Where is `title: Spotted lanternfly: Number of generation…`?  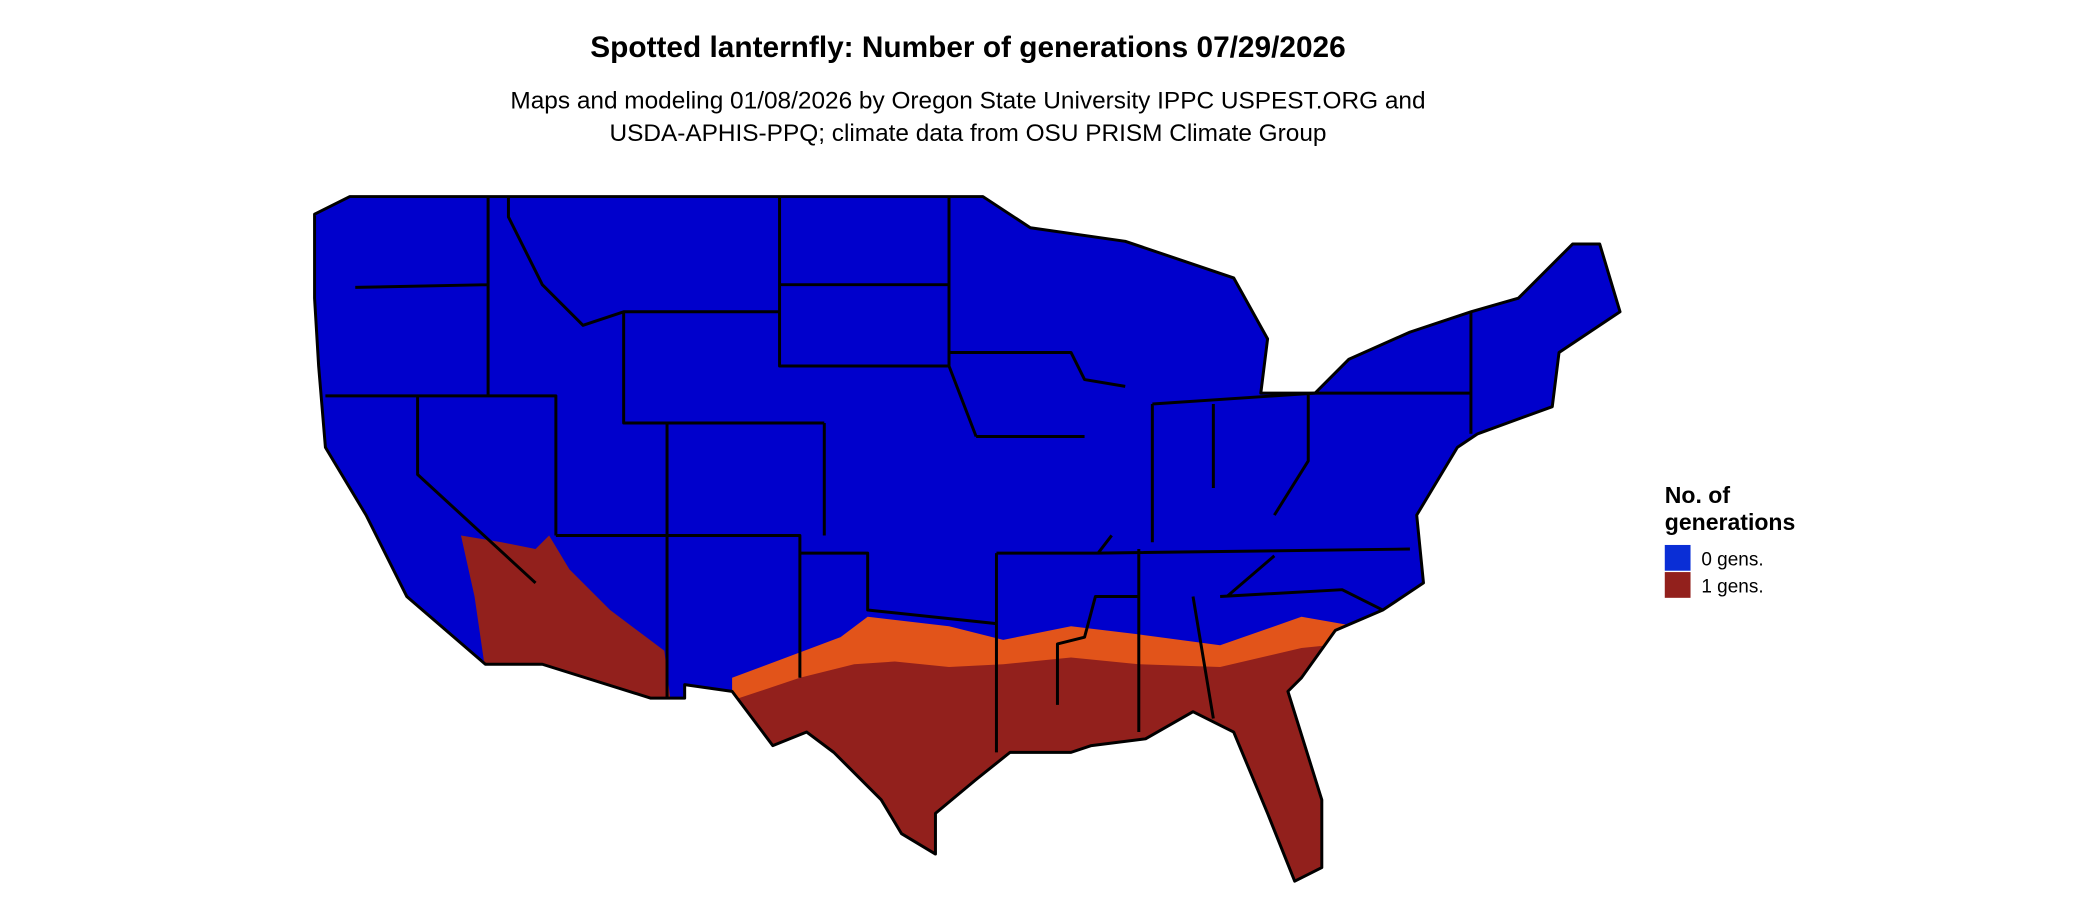
title: Spotted lanternfly: Number of generation… is located at coordinates (967, 47).